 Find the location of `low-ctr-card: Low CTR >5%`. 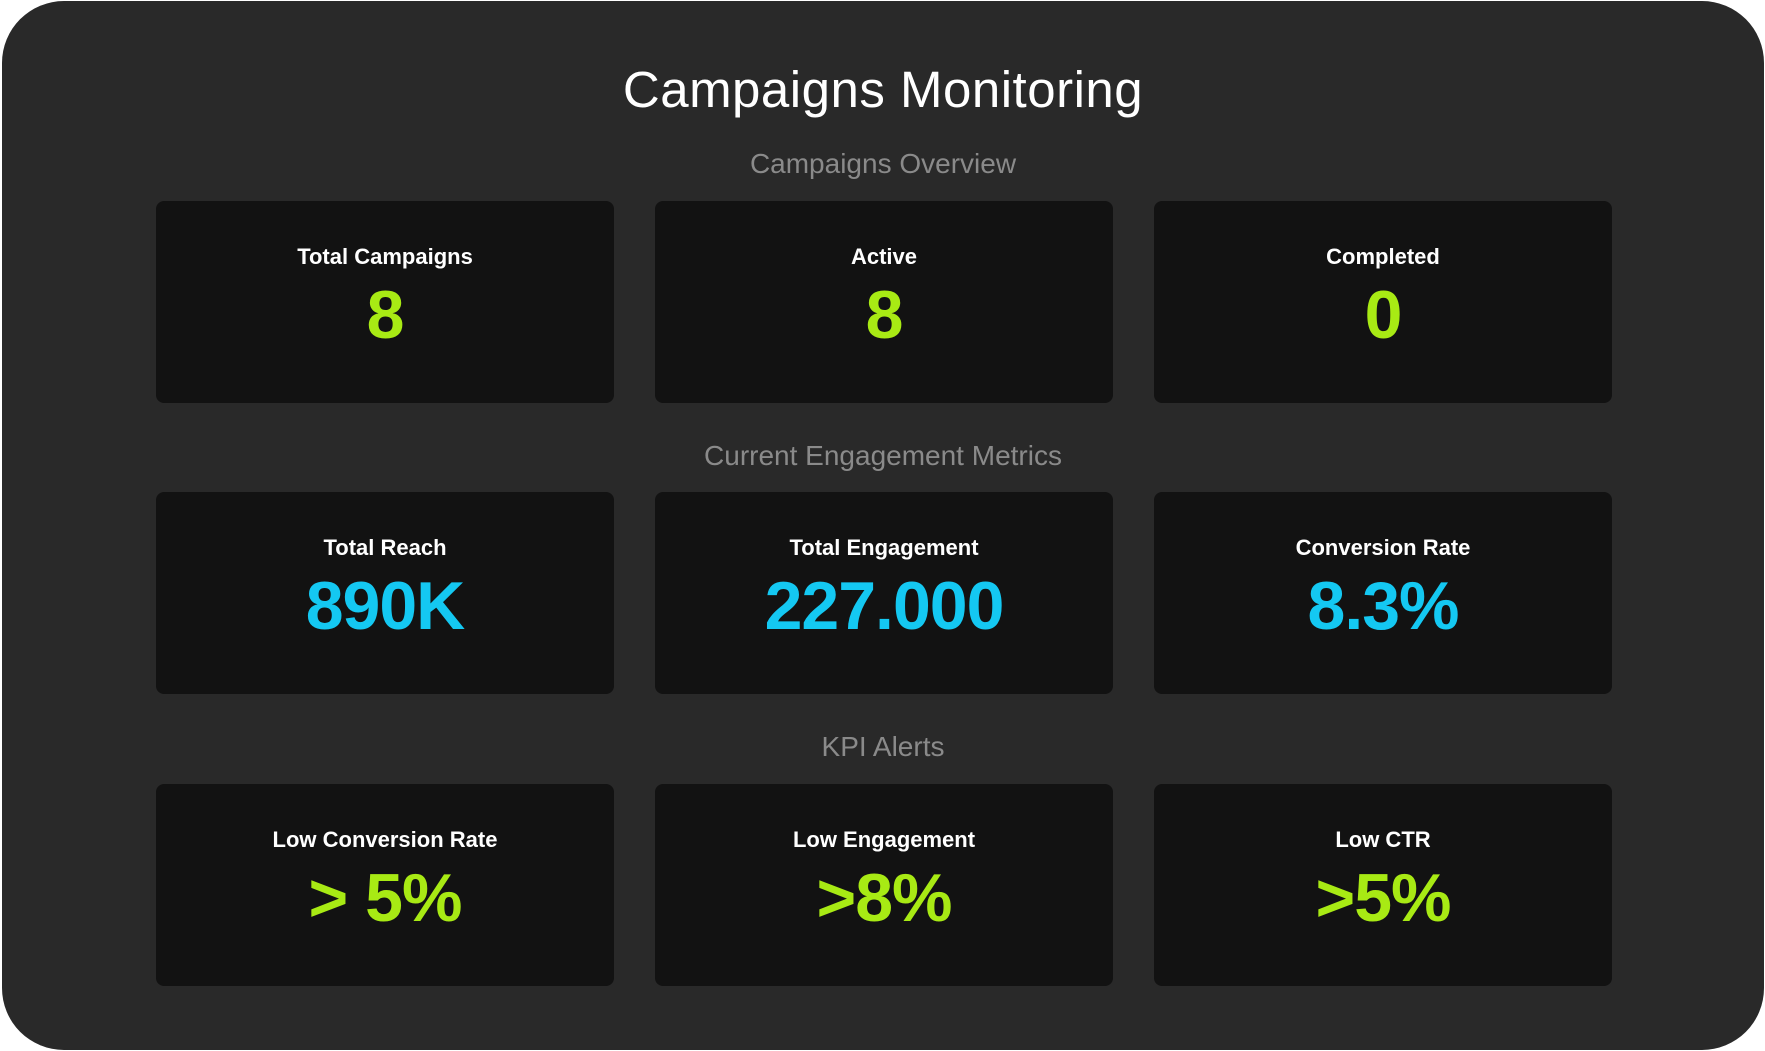

low-ctr-card: Low CTR >5% is located at coordinates (1383, 885).